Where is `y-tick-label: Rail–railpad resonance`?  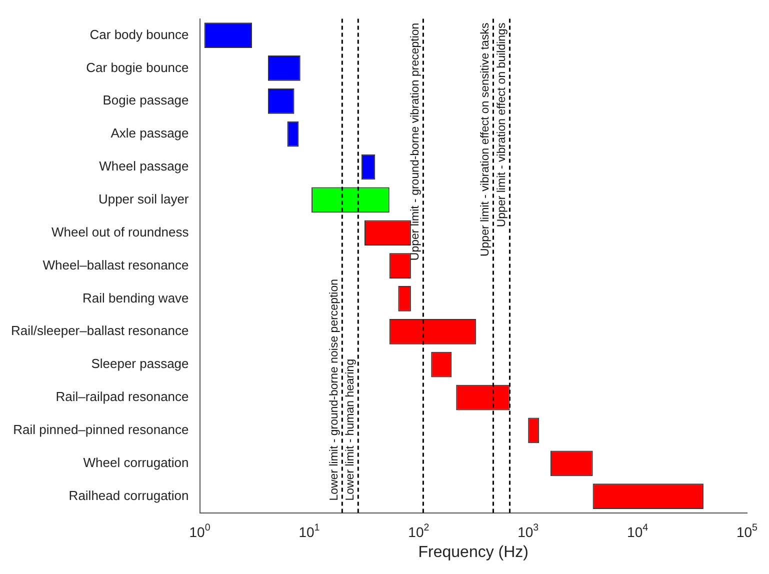 y-tick-label: Rail–railpad resonance is located at coordinates (122, 396).